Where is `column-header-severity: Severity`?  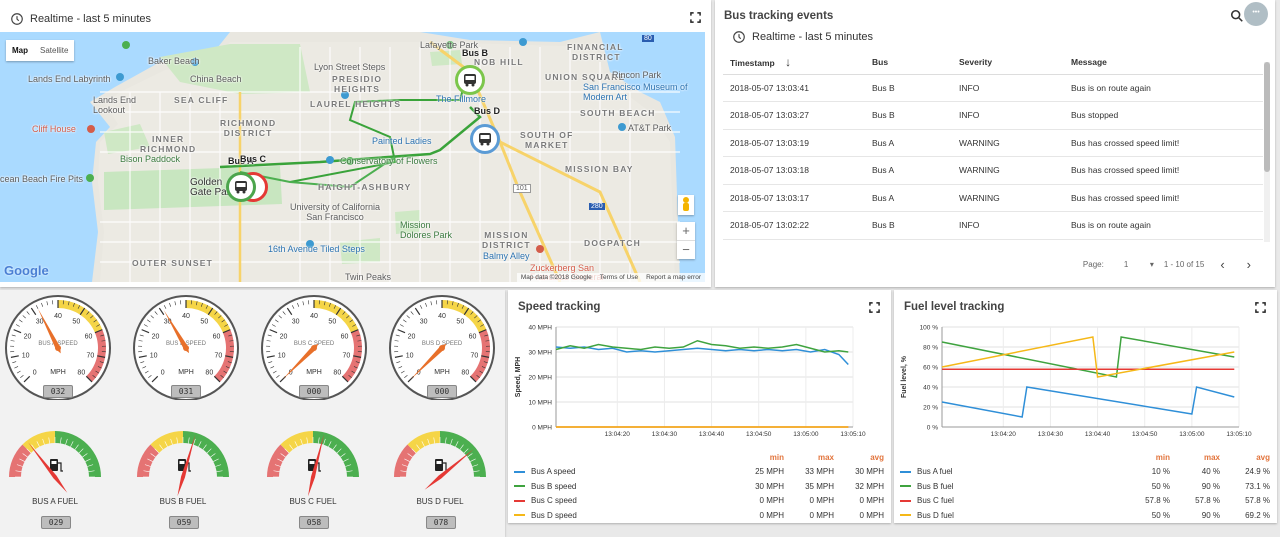 column-header-severity: Severity is located at coordinates (1008, 62).